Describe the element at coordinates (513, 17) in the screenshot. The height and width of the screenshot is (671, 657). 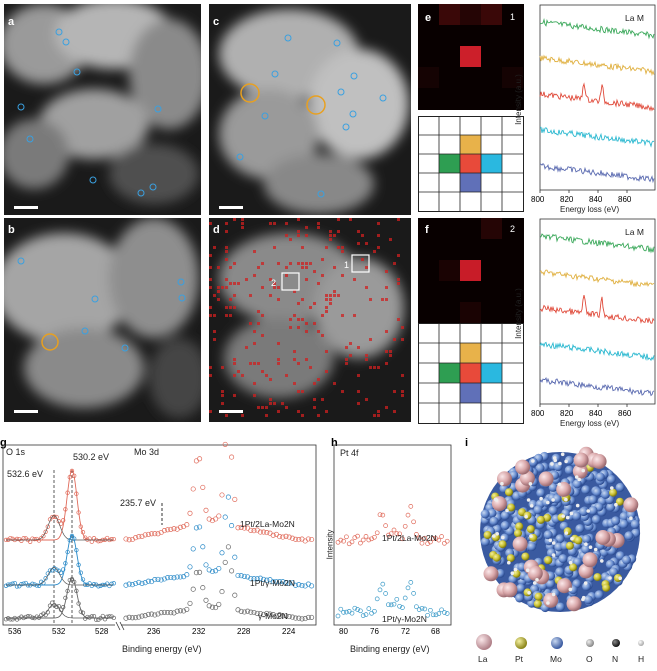
I see `site-label-e: 1` at that location.